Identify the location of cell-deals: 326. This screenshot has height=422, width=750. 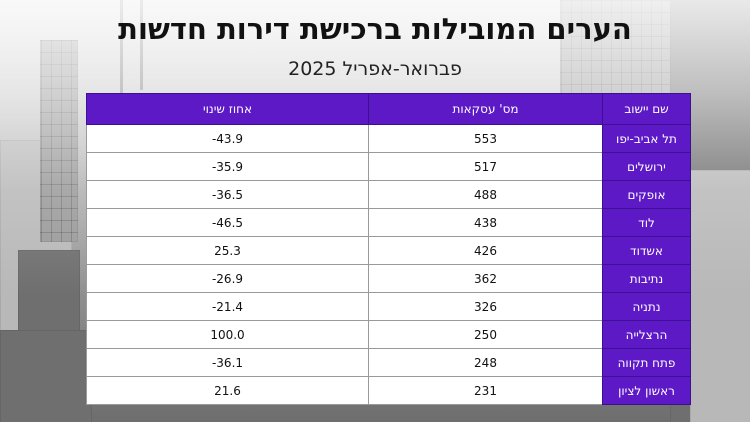
(485, 306).